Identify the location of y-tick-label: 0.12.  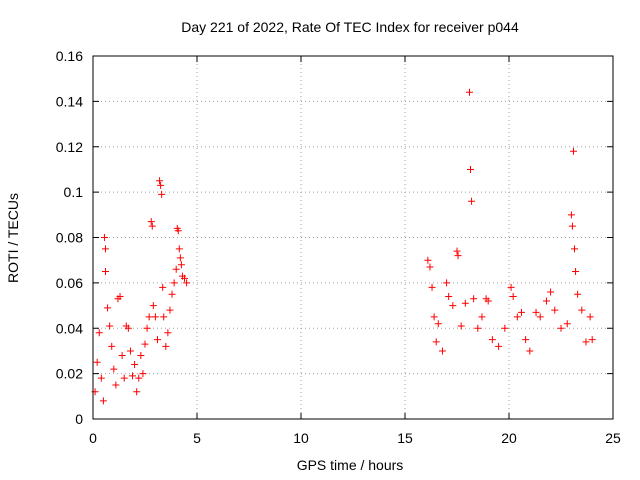
(69, 147).